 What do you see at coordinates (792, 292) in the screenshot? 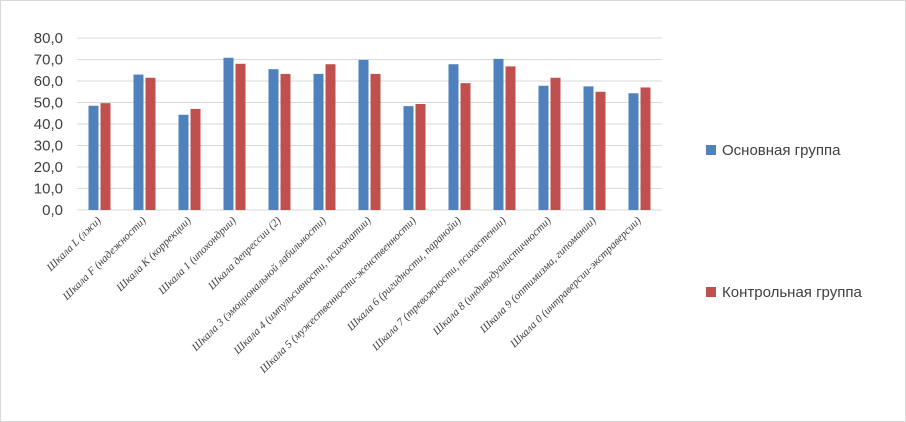
I see `legend-label: Контрольная группа` at bounding box center [792, 292].